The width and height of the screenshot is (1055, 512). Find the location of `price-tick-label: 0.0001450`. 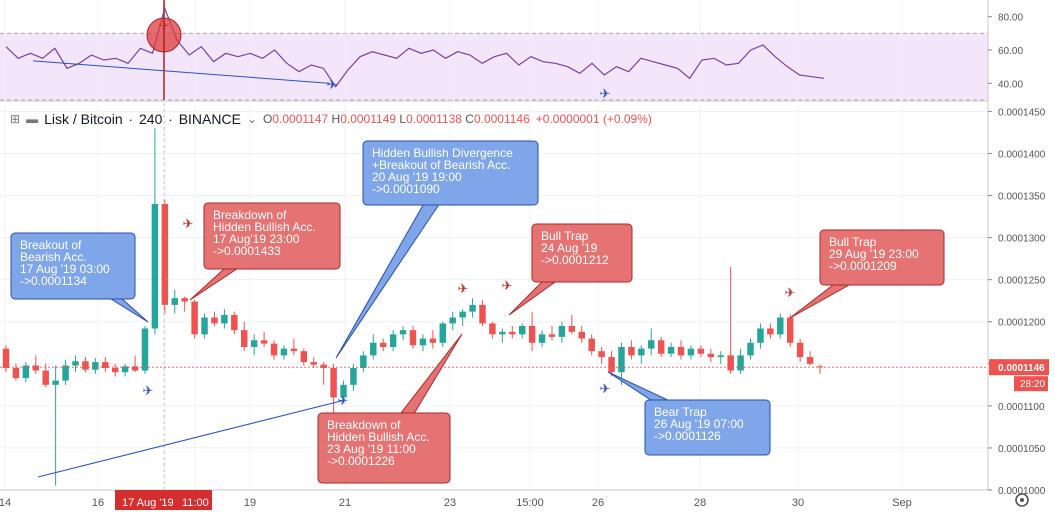

price-tick-label: 0.0001450 is located at coordinates (1022, 112).